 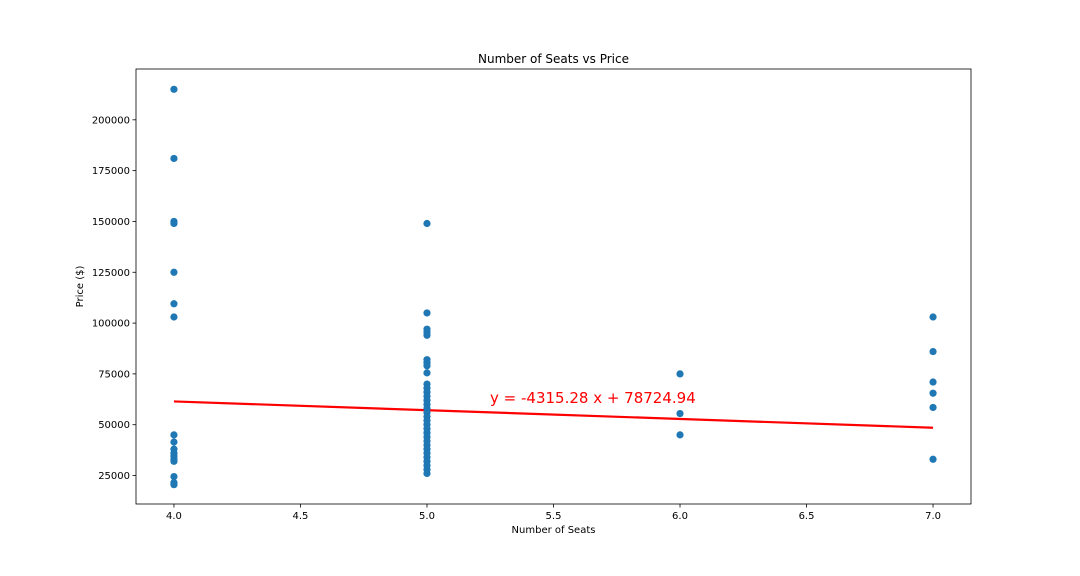 What do you see at coordinates (114, 374) in the screenshot?
I see `y-tick-label: 75000` at bounding box center [114, 374].